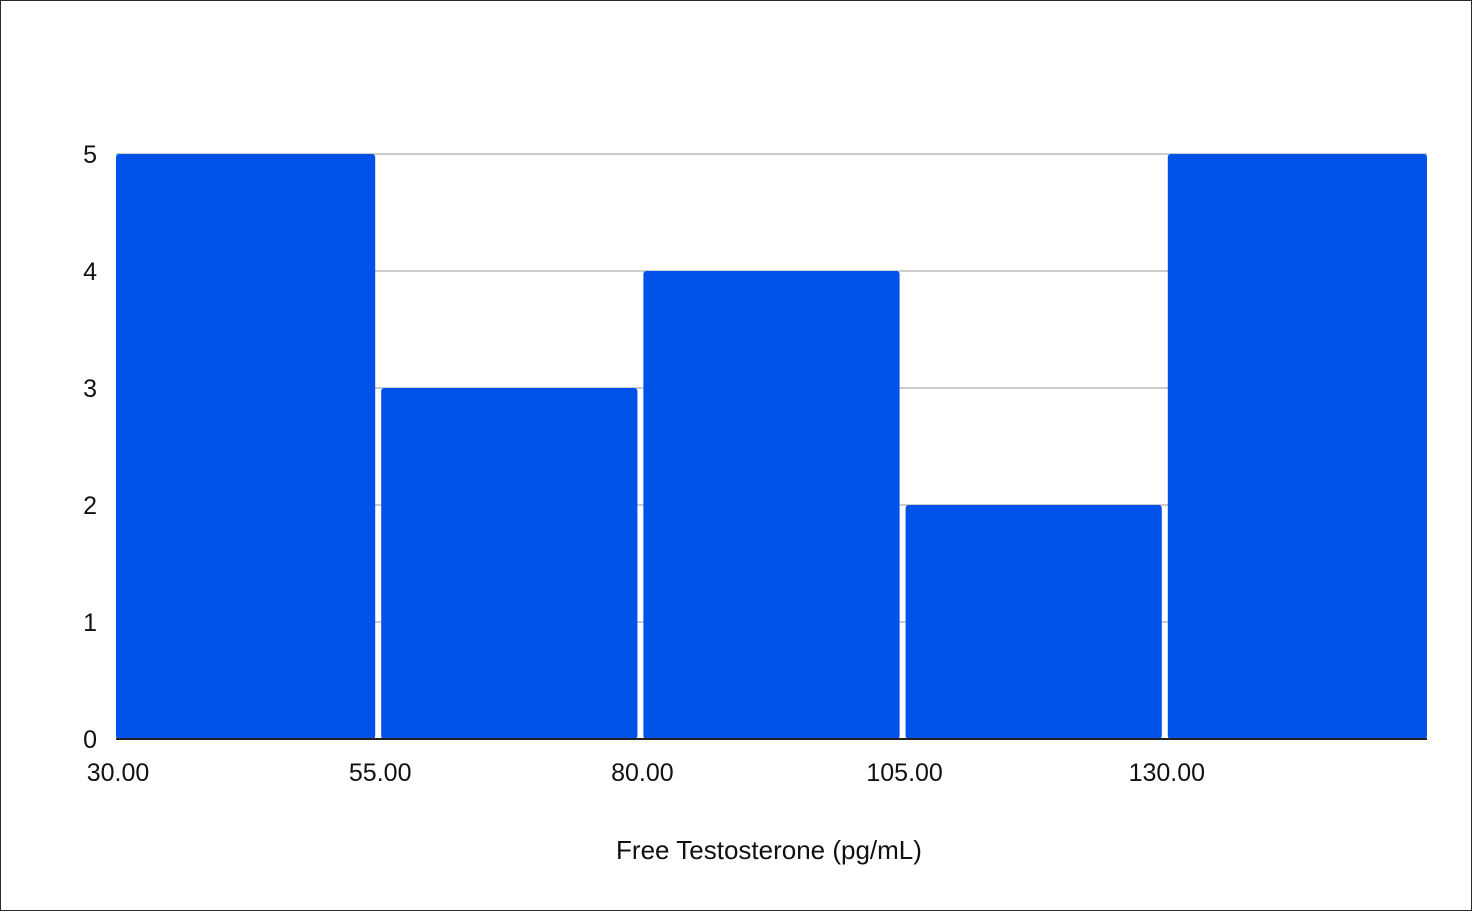 The width and height of the screenshot is (1472, 912). What do you see at coordinates (90, 272) in the screenshot?
I see `y-tick-label-4: 4` at bounding box center [90, 272].